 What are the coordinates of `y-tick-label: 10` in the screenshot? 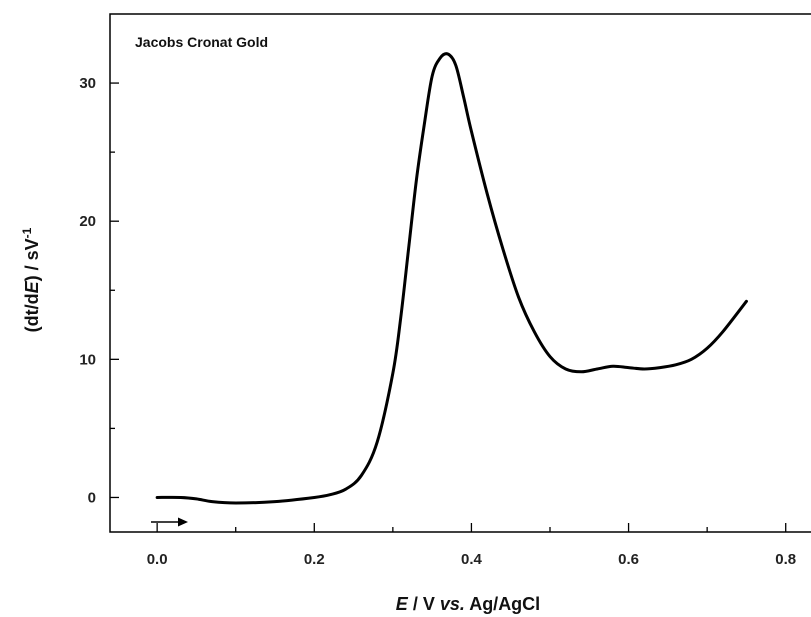 It's located at (87, 359).